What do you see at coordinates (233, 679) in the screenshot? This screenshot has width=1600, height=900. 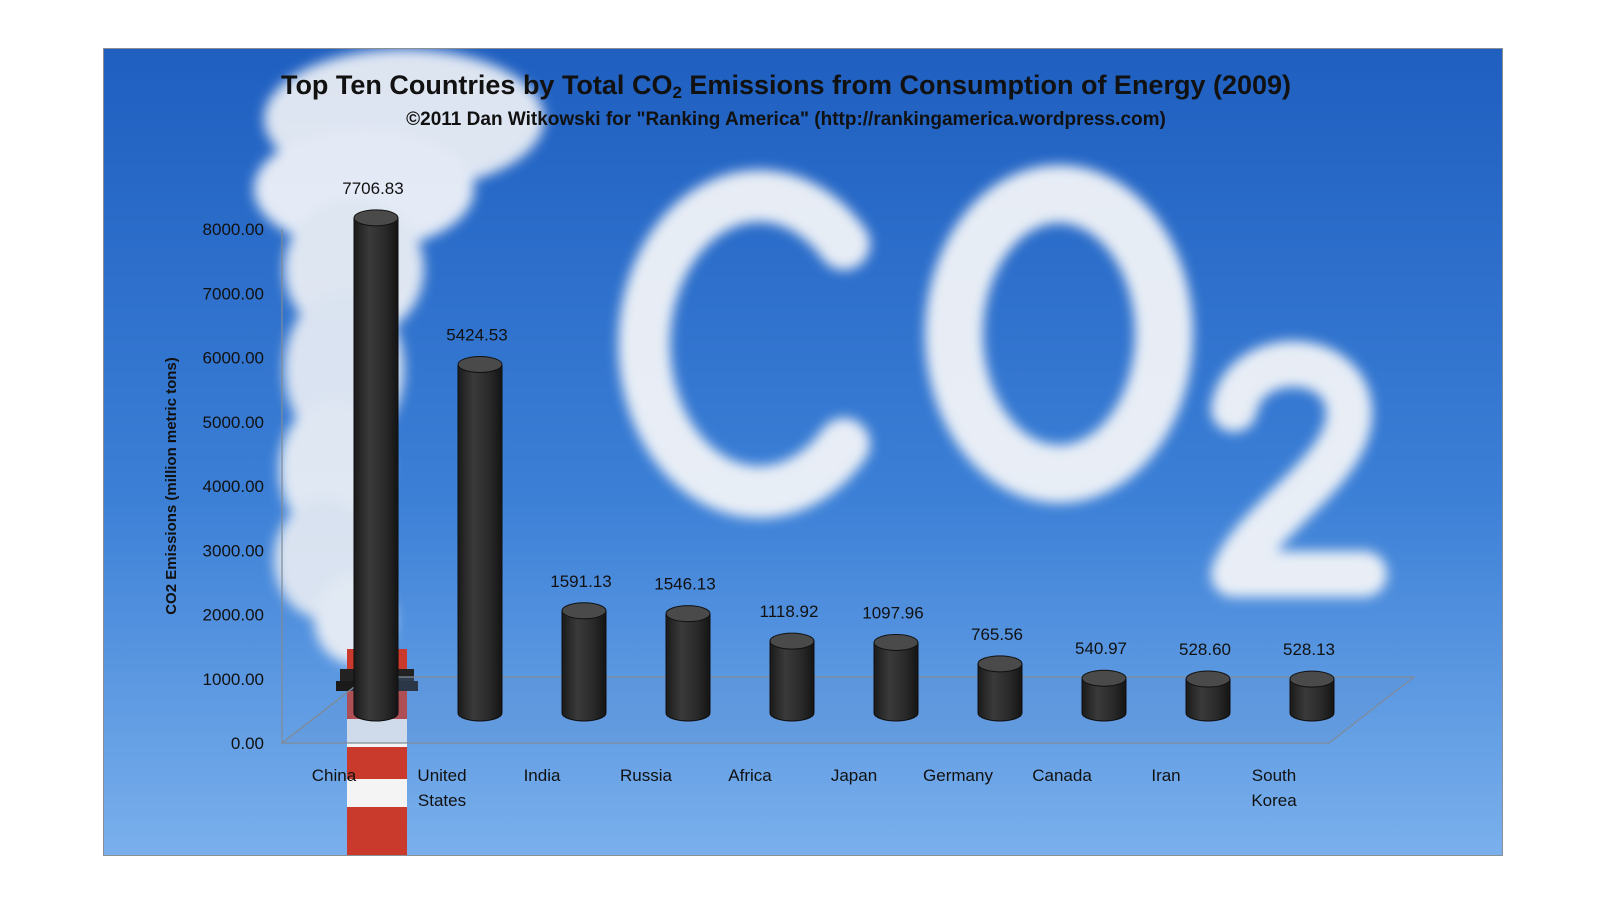 I see `y-tick-label: 1000.00` at bounding box center [233, 679].